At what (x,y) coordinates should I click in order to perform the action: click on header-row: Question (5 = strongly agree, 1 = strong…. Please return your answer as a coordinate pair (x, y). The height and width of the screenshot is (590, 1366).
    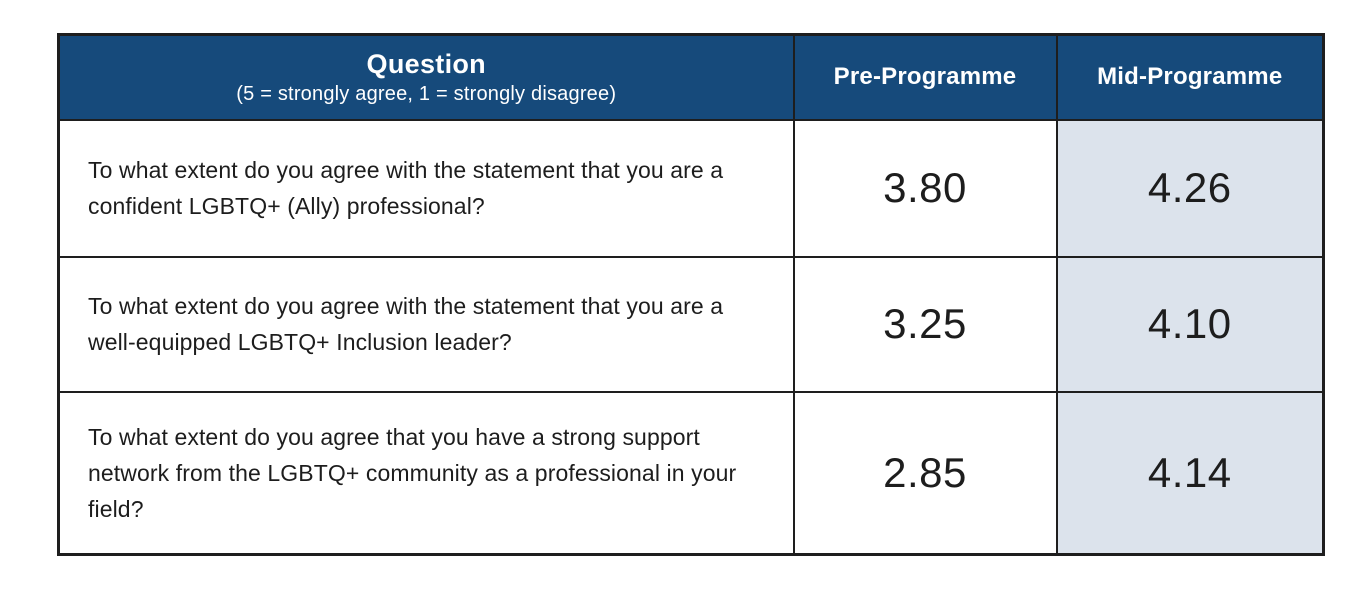
    Looking at the image, I should click on (691, 77).